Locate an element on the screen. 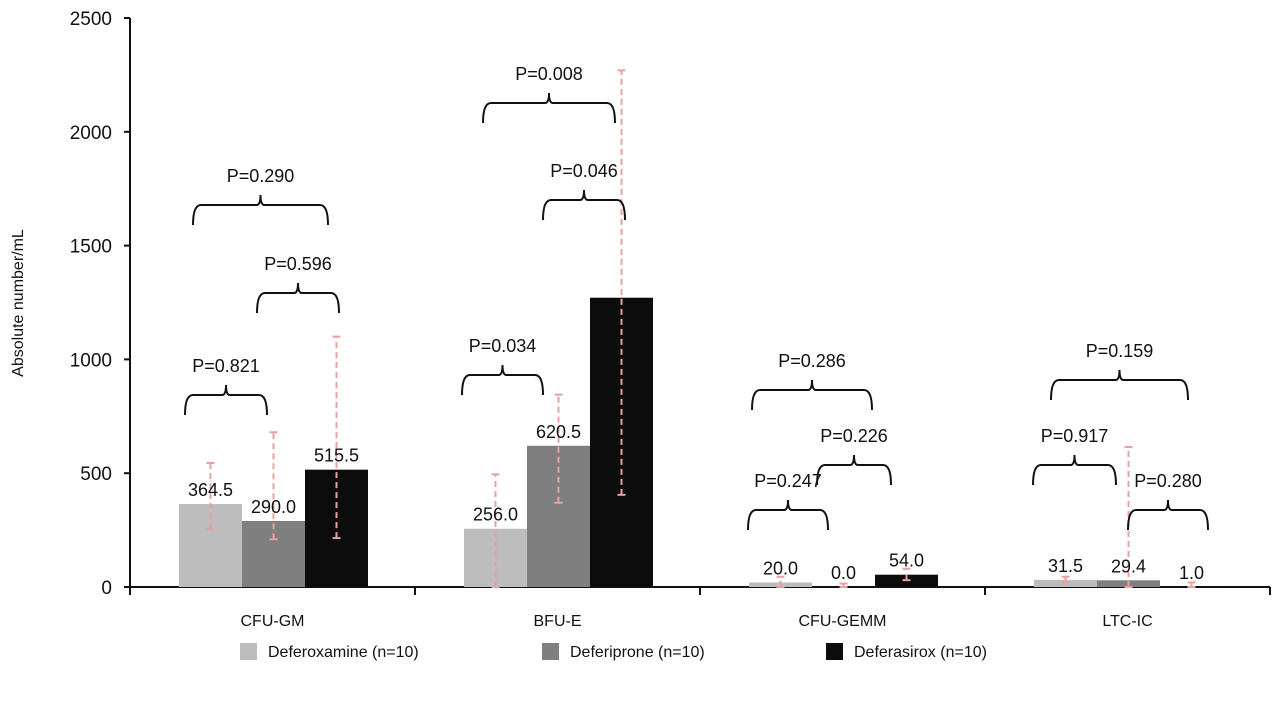  p-value-label: P=0.226 is located at coordinates (854, 436).